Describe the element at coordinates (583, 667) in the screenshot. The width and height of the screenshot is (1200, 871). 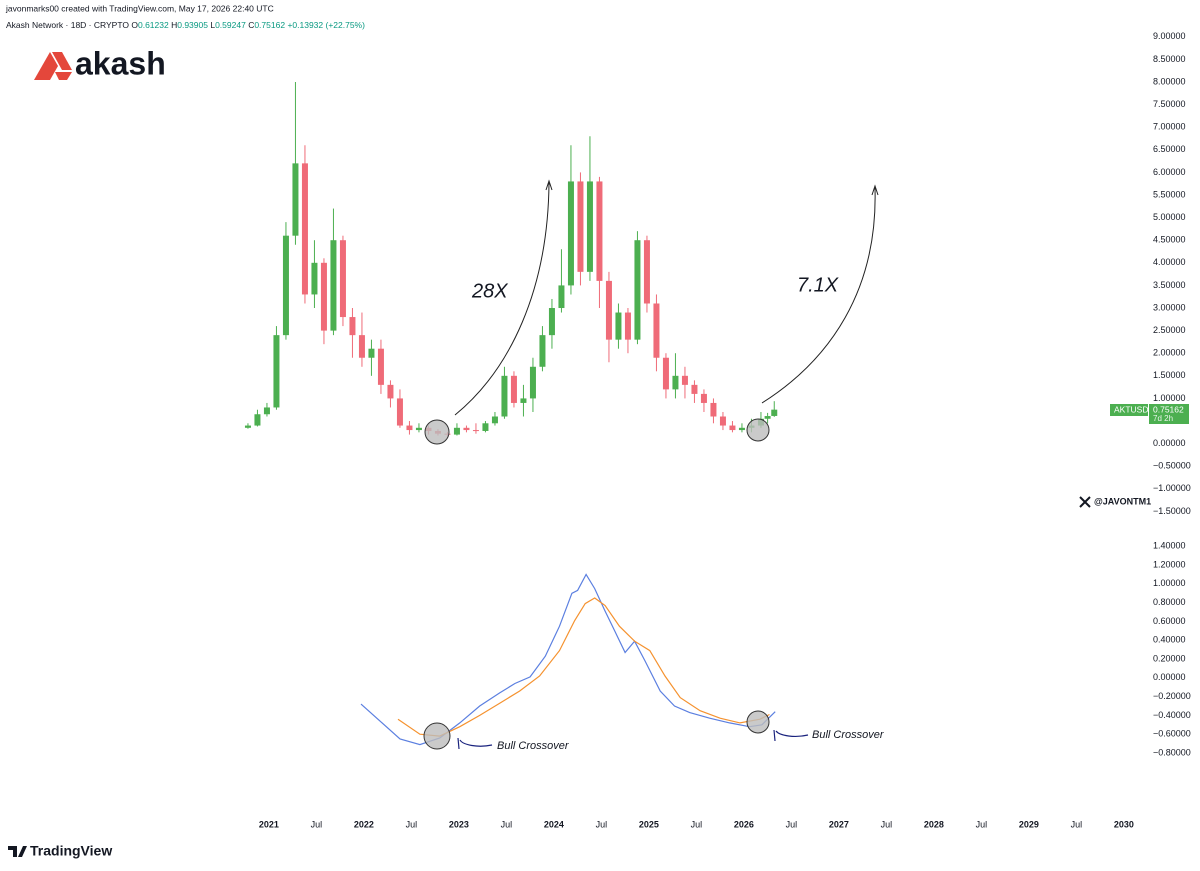
I see `line-series` at that location.